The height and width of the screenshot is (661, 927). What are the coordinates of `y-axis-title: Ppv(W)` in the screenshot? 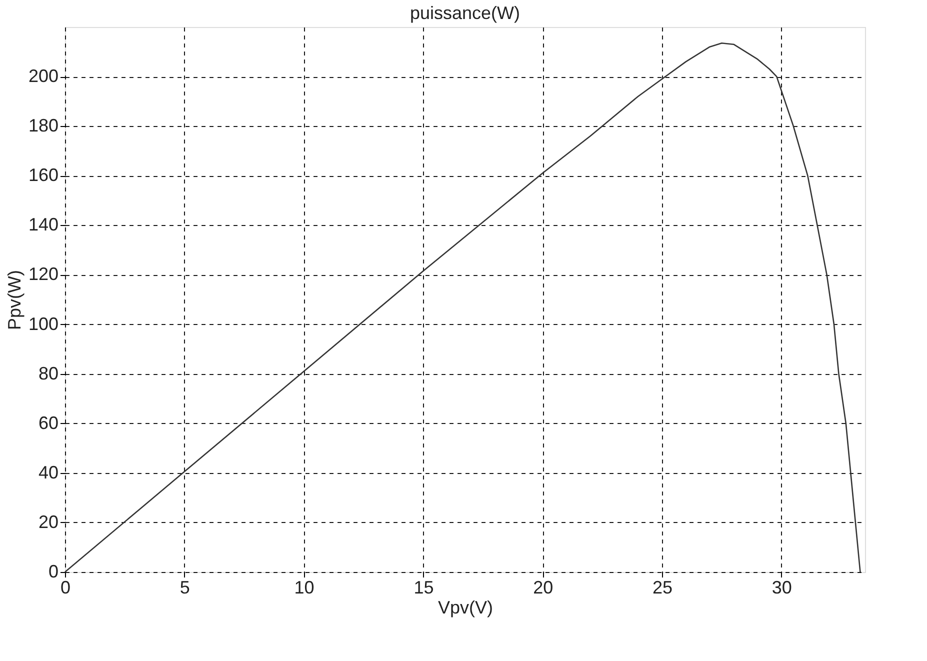 It's located at (14, 300).